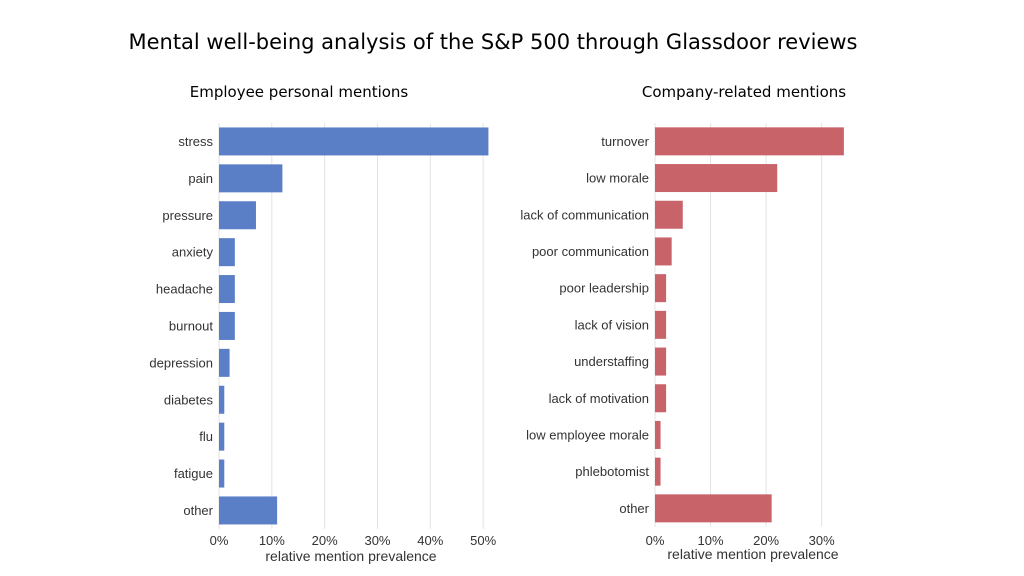 This screenshot has height=576, width=1024. Describe the element at coordinates (625, 141) in the screenshot. I see `category-label: turnover` at that location.